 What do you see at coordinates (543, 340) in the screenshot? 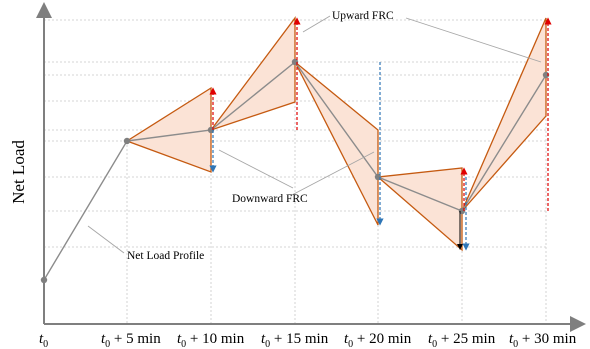
I see `x-tick-label: t0 + 30 min` at bounding box center [543, 340].